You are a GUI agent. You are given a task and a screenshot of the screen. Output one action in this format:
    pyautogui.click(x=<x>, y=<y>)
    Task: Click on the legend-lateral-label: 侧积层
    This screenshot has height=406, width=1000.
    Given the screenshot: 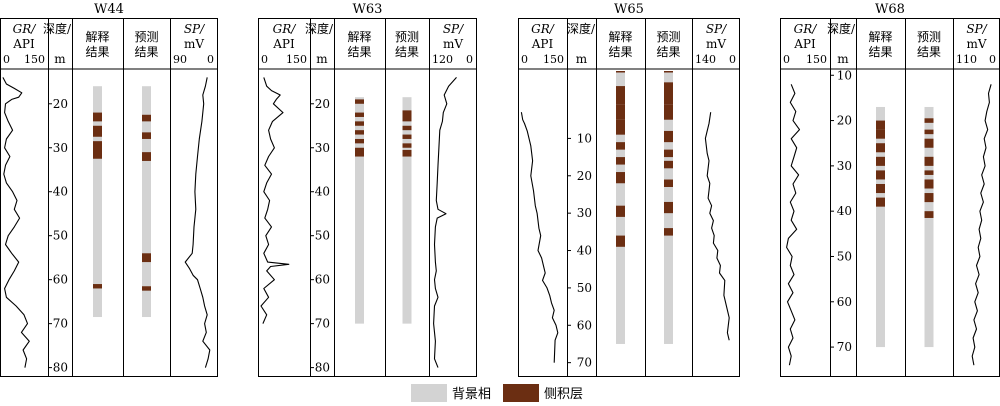 What is the action you would take?
    pyautogui.click(x=563, y=394)
    